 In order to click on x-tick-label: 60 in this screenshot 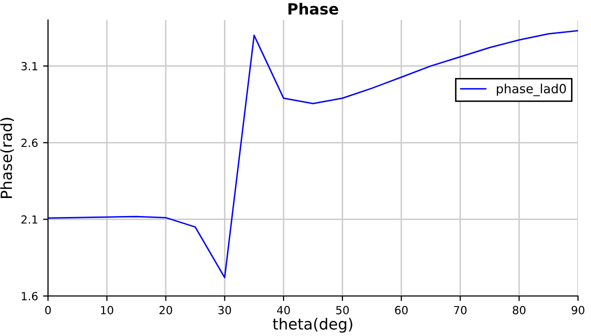, I will do `click(401, 310)`.